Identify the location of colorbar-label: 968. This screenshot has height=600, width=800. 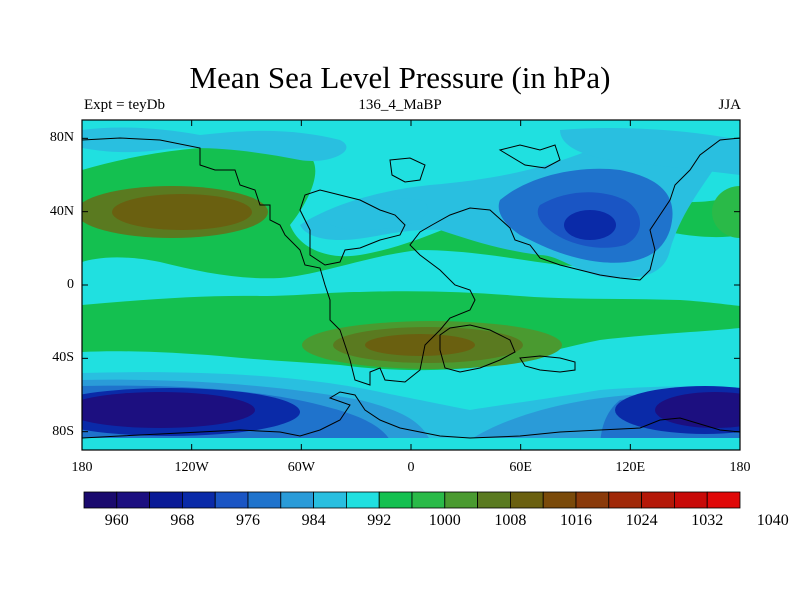
(182, 520).